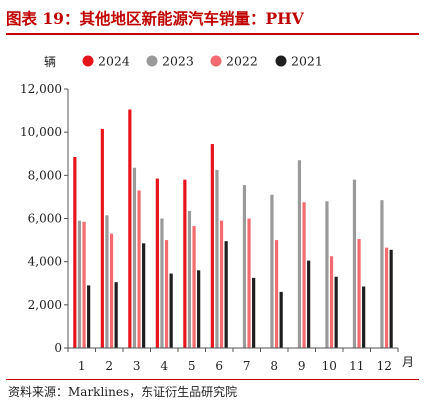 The height and width of the screenshot is (408, 425). What do you see at coordinates (247, 366) in the screenshot?
I see `x-tick-label: 7` at bounding box center [247, 366].